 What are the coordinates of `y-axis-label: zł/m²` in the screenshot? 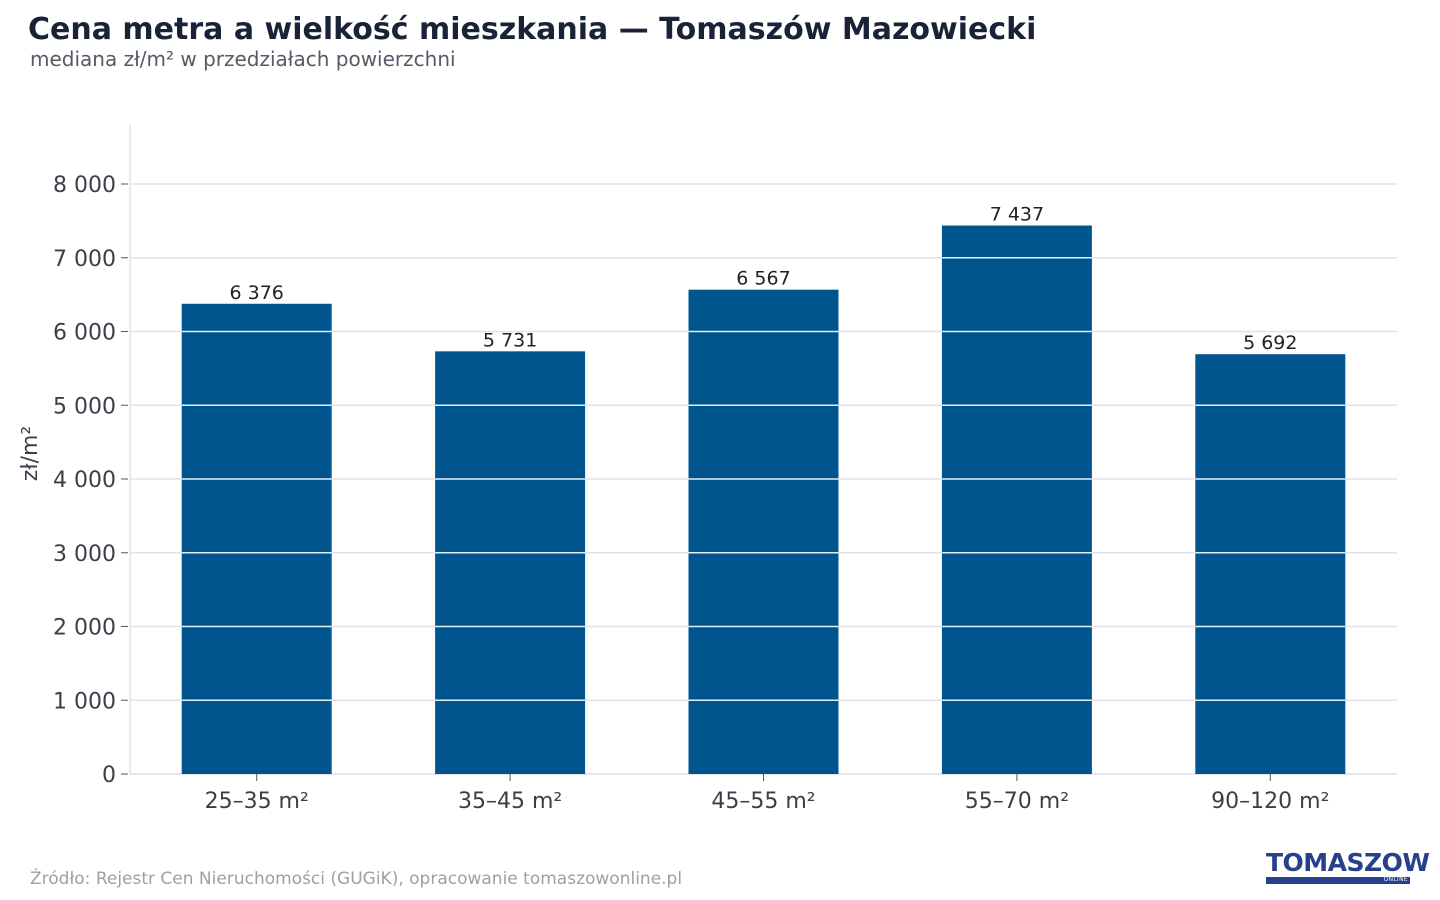 It's located at (30, 453).